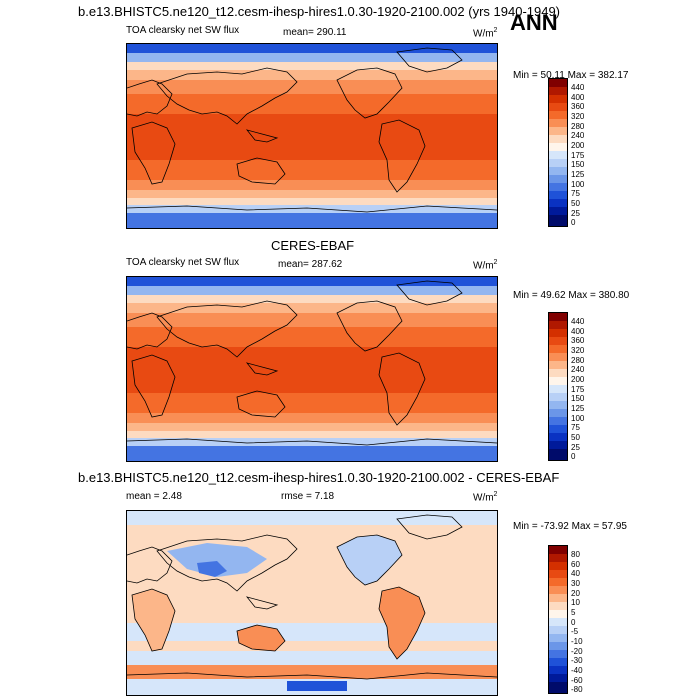 The width and height of the screenshot is (700, 700). Describe the element at coordinates (573, 612) in the screenshot. I see `colorbar-tick: 5` at that location.